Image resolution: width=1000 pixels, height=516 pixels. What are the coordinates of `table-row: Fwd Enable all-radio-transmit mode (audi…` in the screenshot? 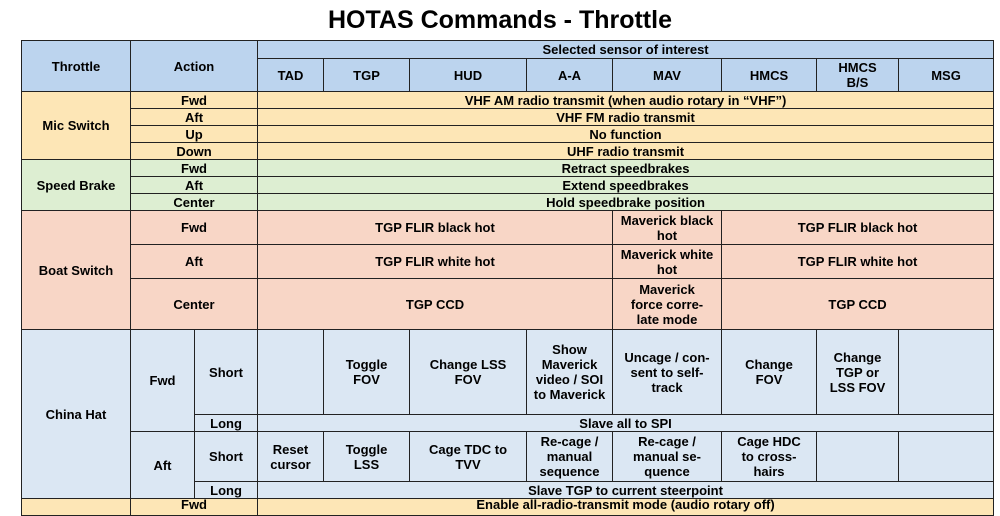 It's located at (508, 507).